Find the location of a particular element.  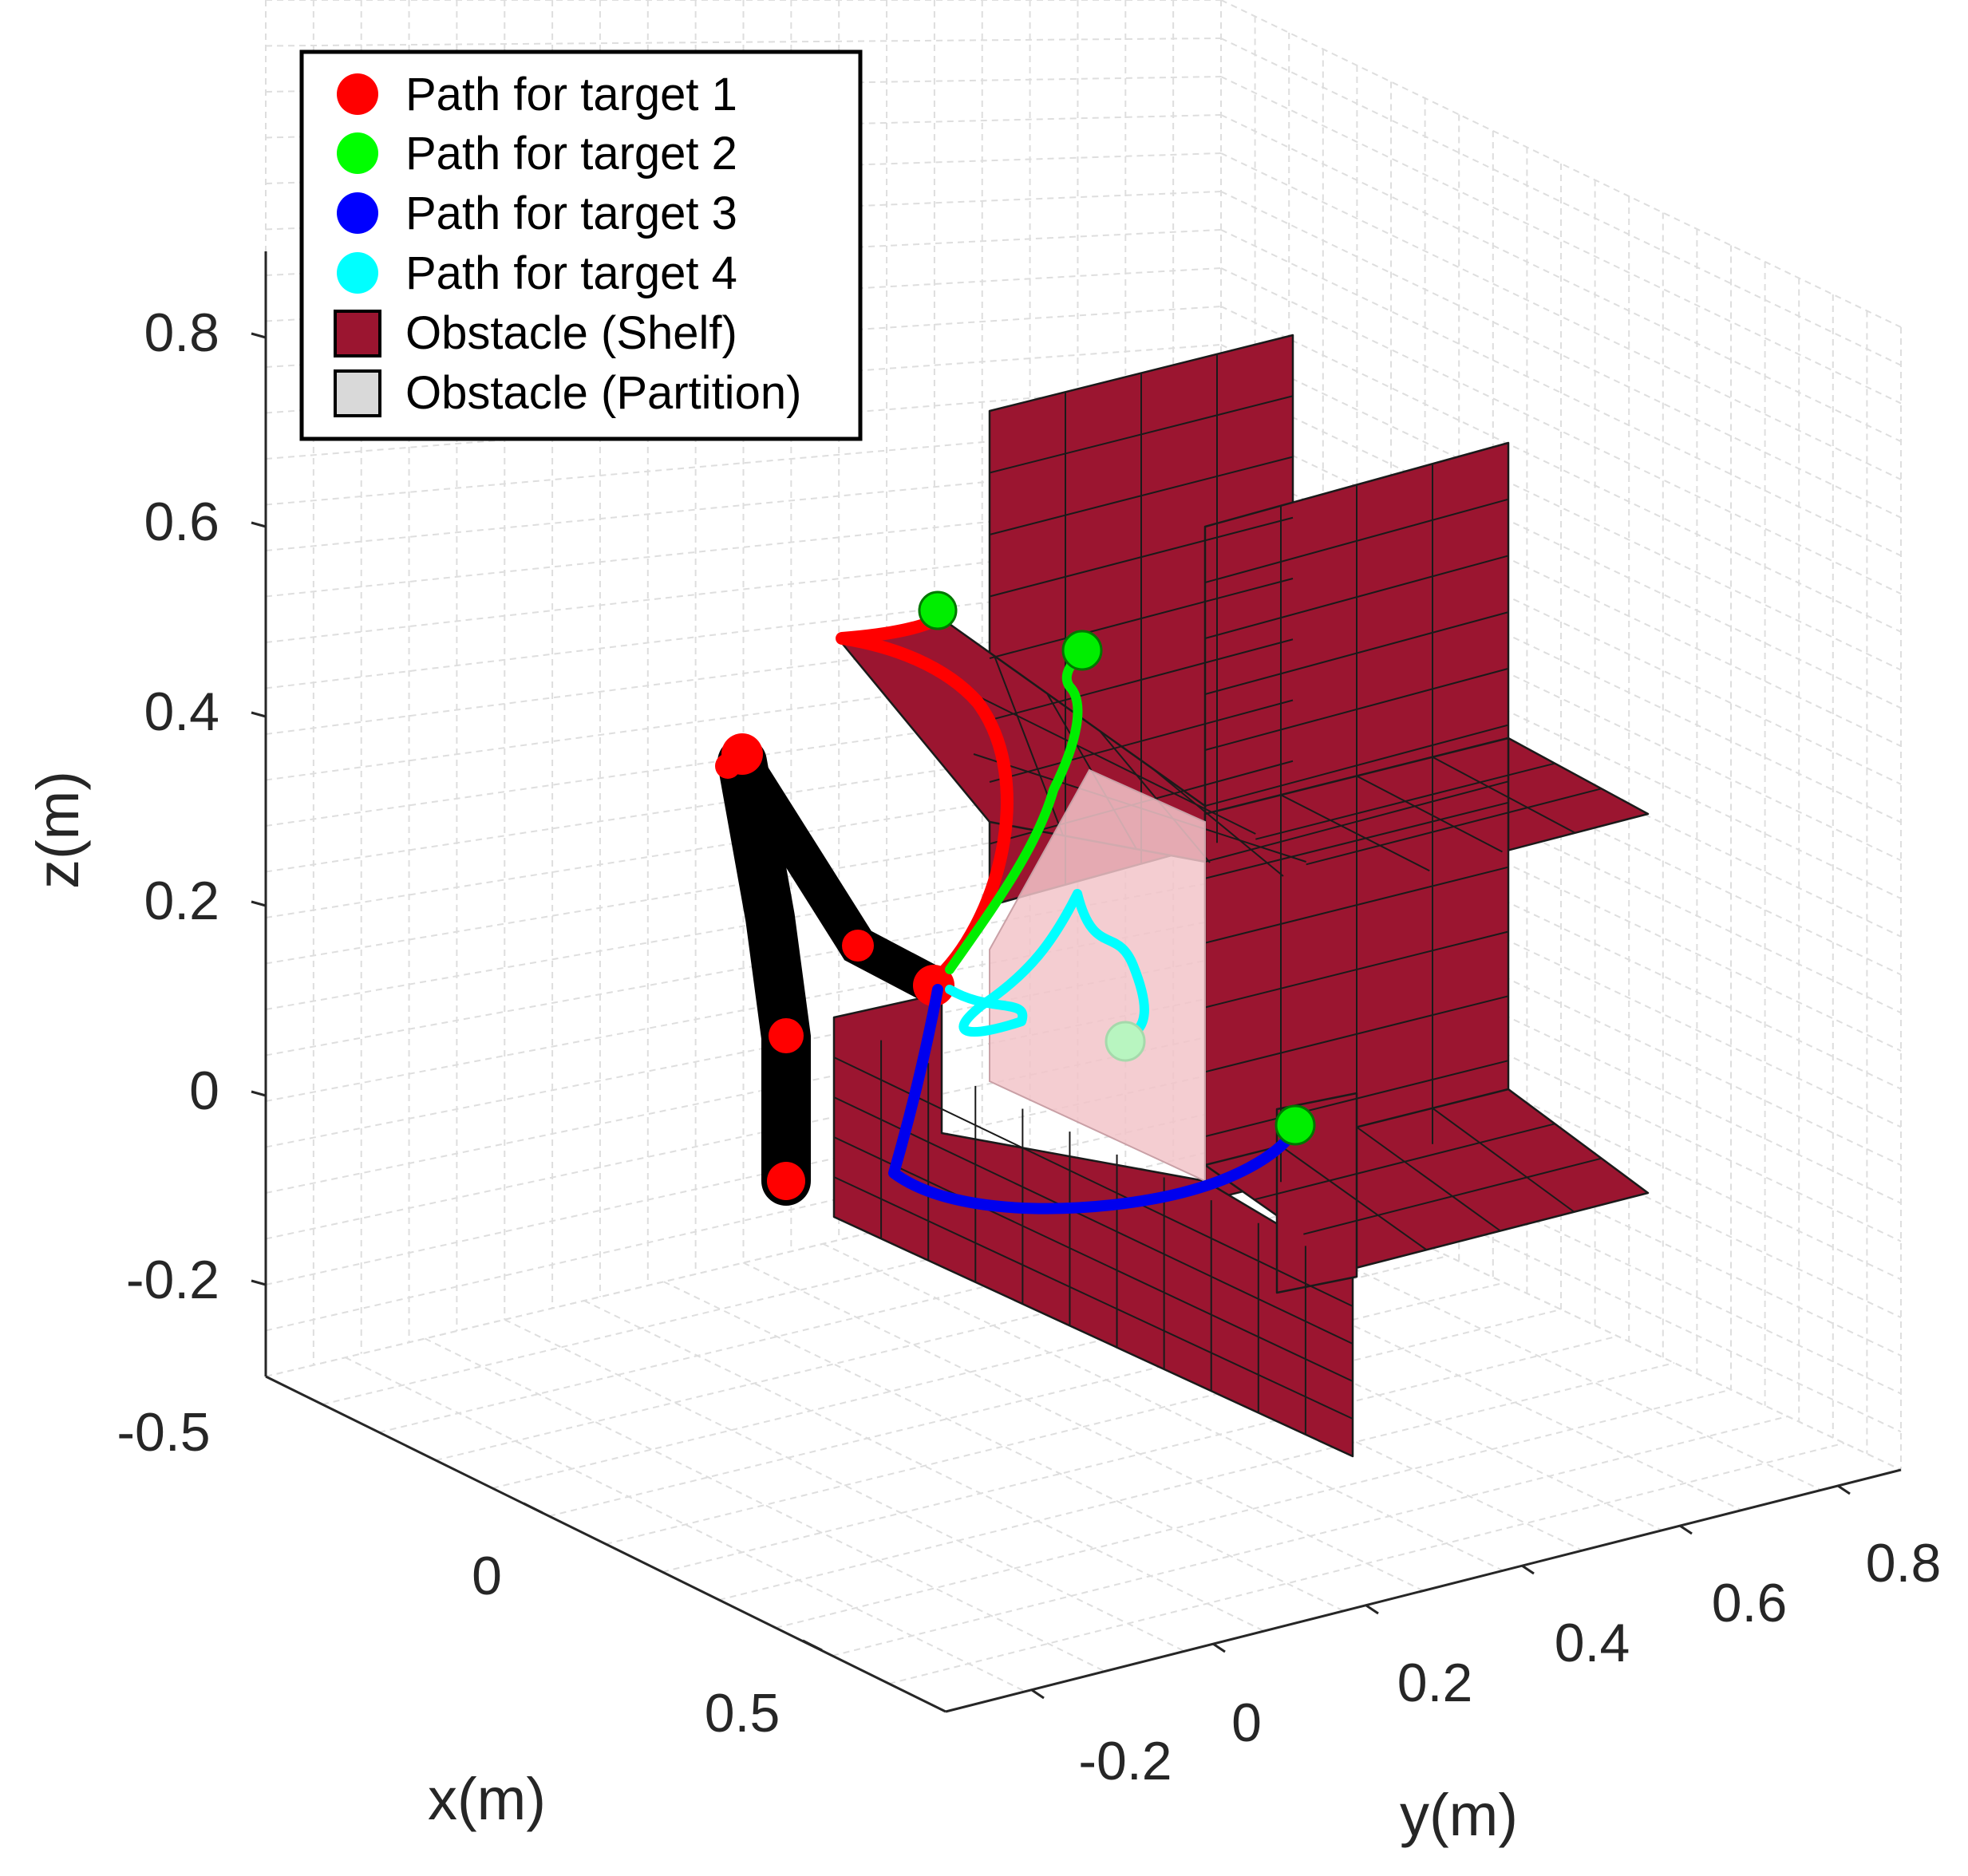

partition-obstacle is located at coordinates (1097, 975).